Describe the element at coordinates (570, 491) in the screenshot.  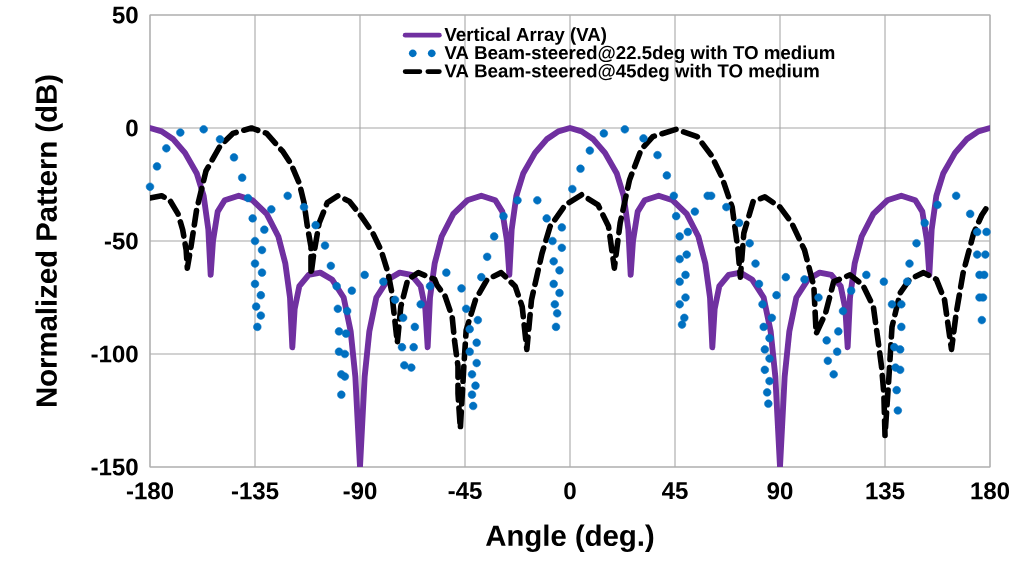
I see `x-tick-label: 0` at that location.